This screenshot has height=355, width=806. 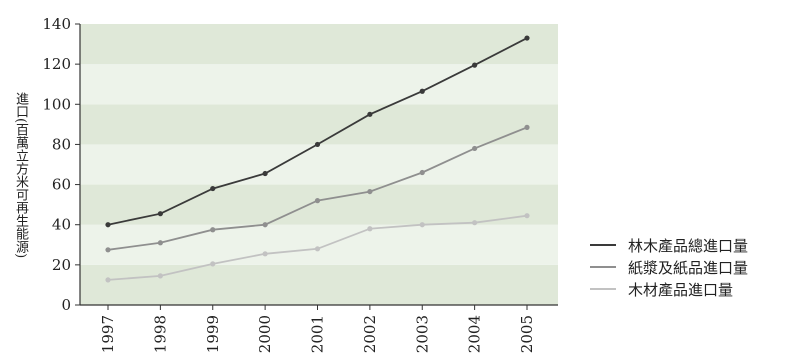 I want to click on legend-label-pulp-paper: 紙漿及紙品進口量, so click(x=688, y=267).